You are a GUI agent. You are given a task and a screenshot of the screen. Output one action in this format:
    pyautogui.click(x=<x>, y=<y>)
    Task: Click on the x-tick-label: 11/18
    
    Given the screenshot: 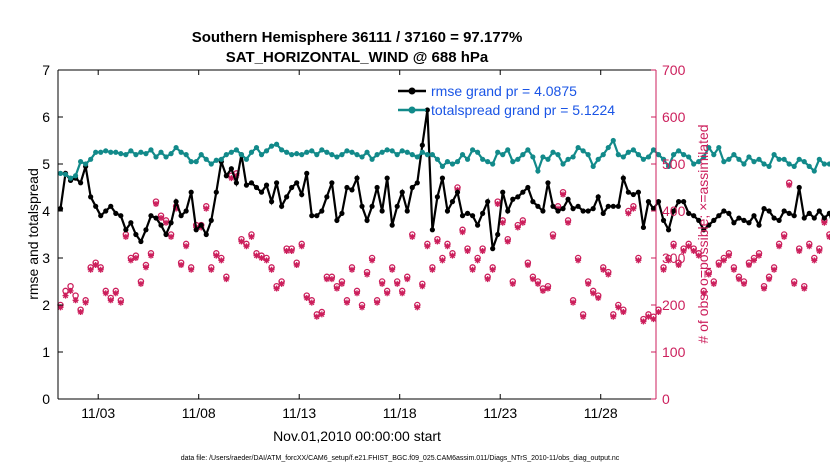 What is the action you would take?
    pyautogui.click(x=400, y=413)
    